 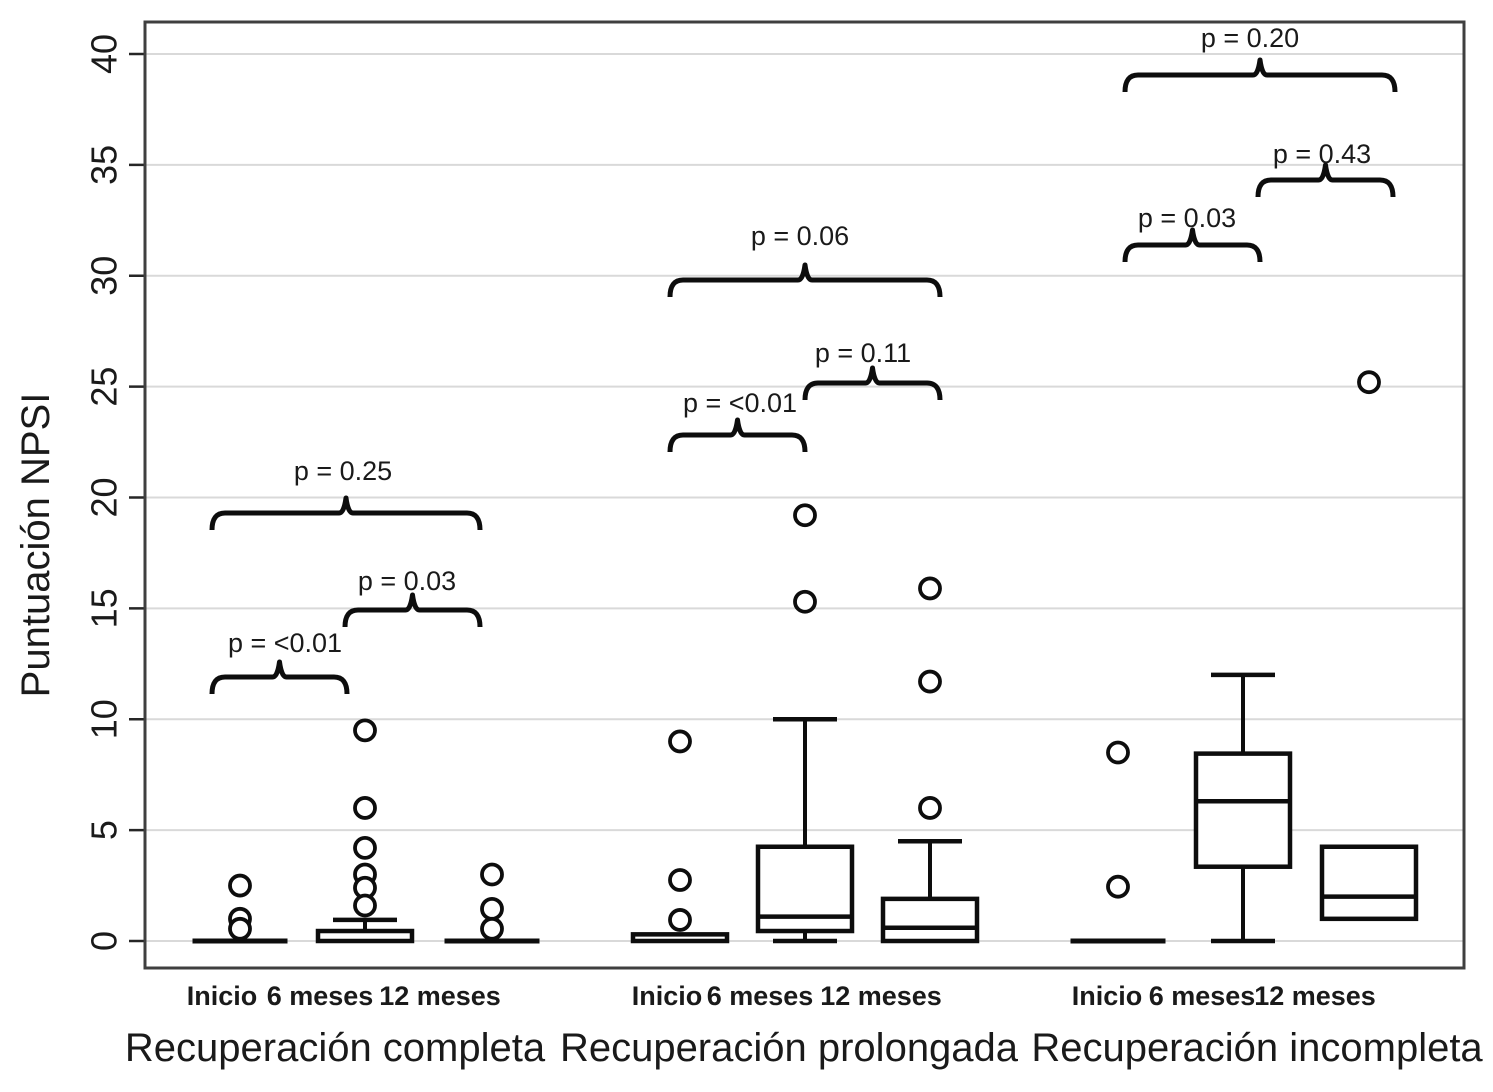 I want to click on y-tick-label: 15, so click(x=104, y=608).